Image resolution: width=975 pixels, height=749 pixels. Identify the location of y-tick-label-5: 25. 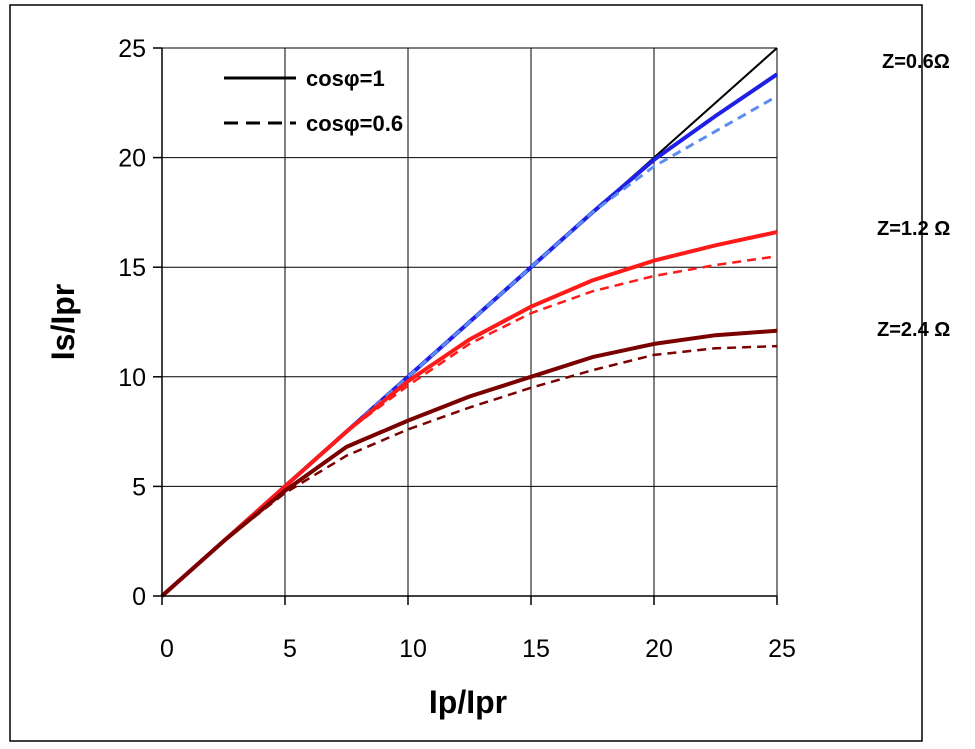
(132, 49).